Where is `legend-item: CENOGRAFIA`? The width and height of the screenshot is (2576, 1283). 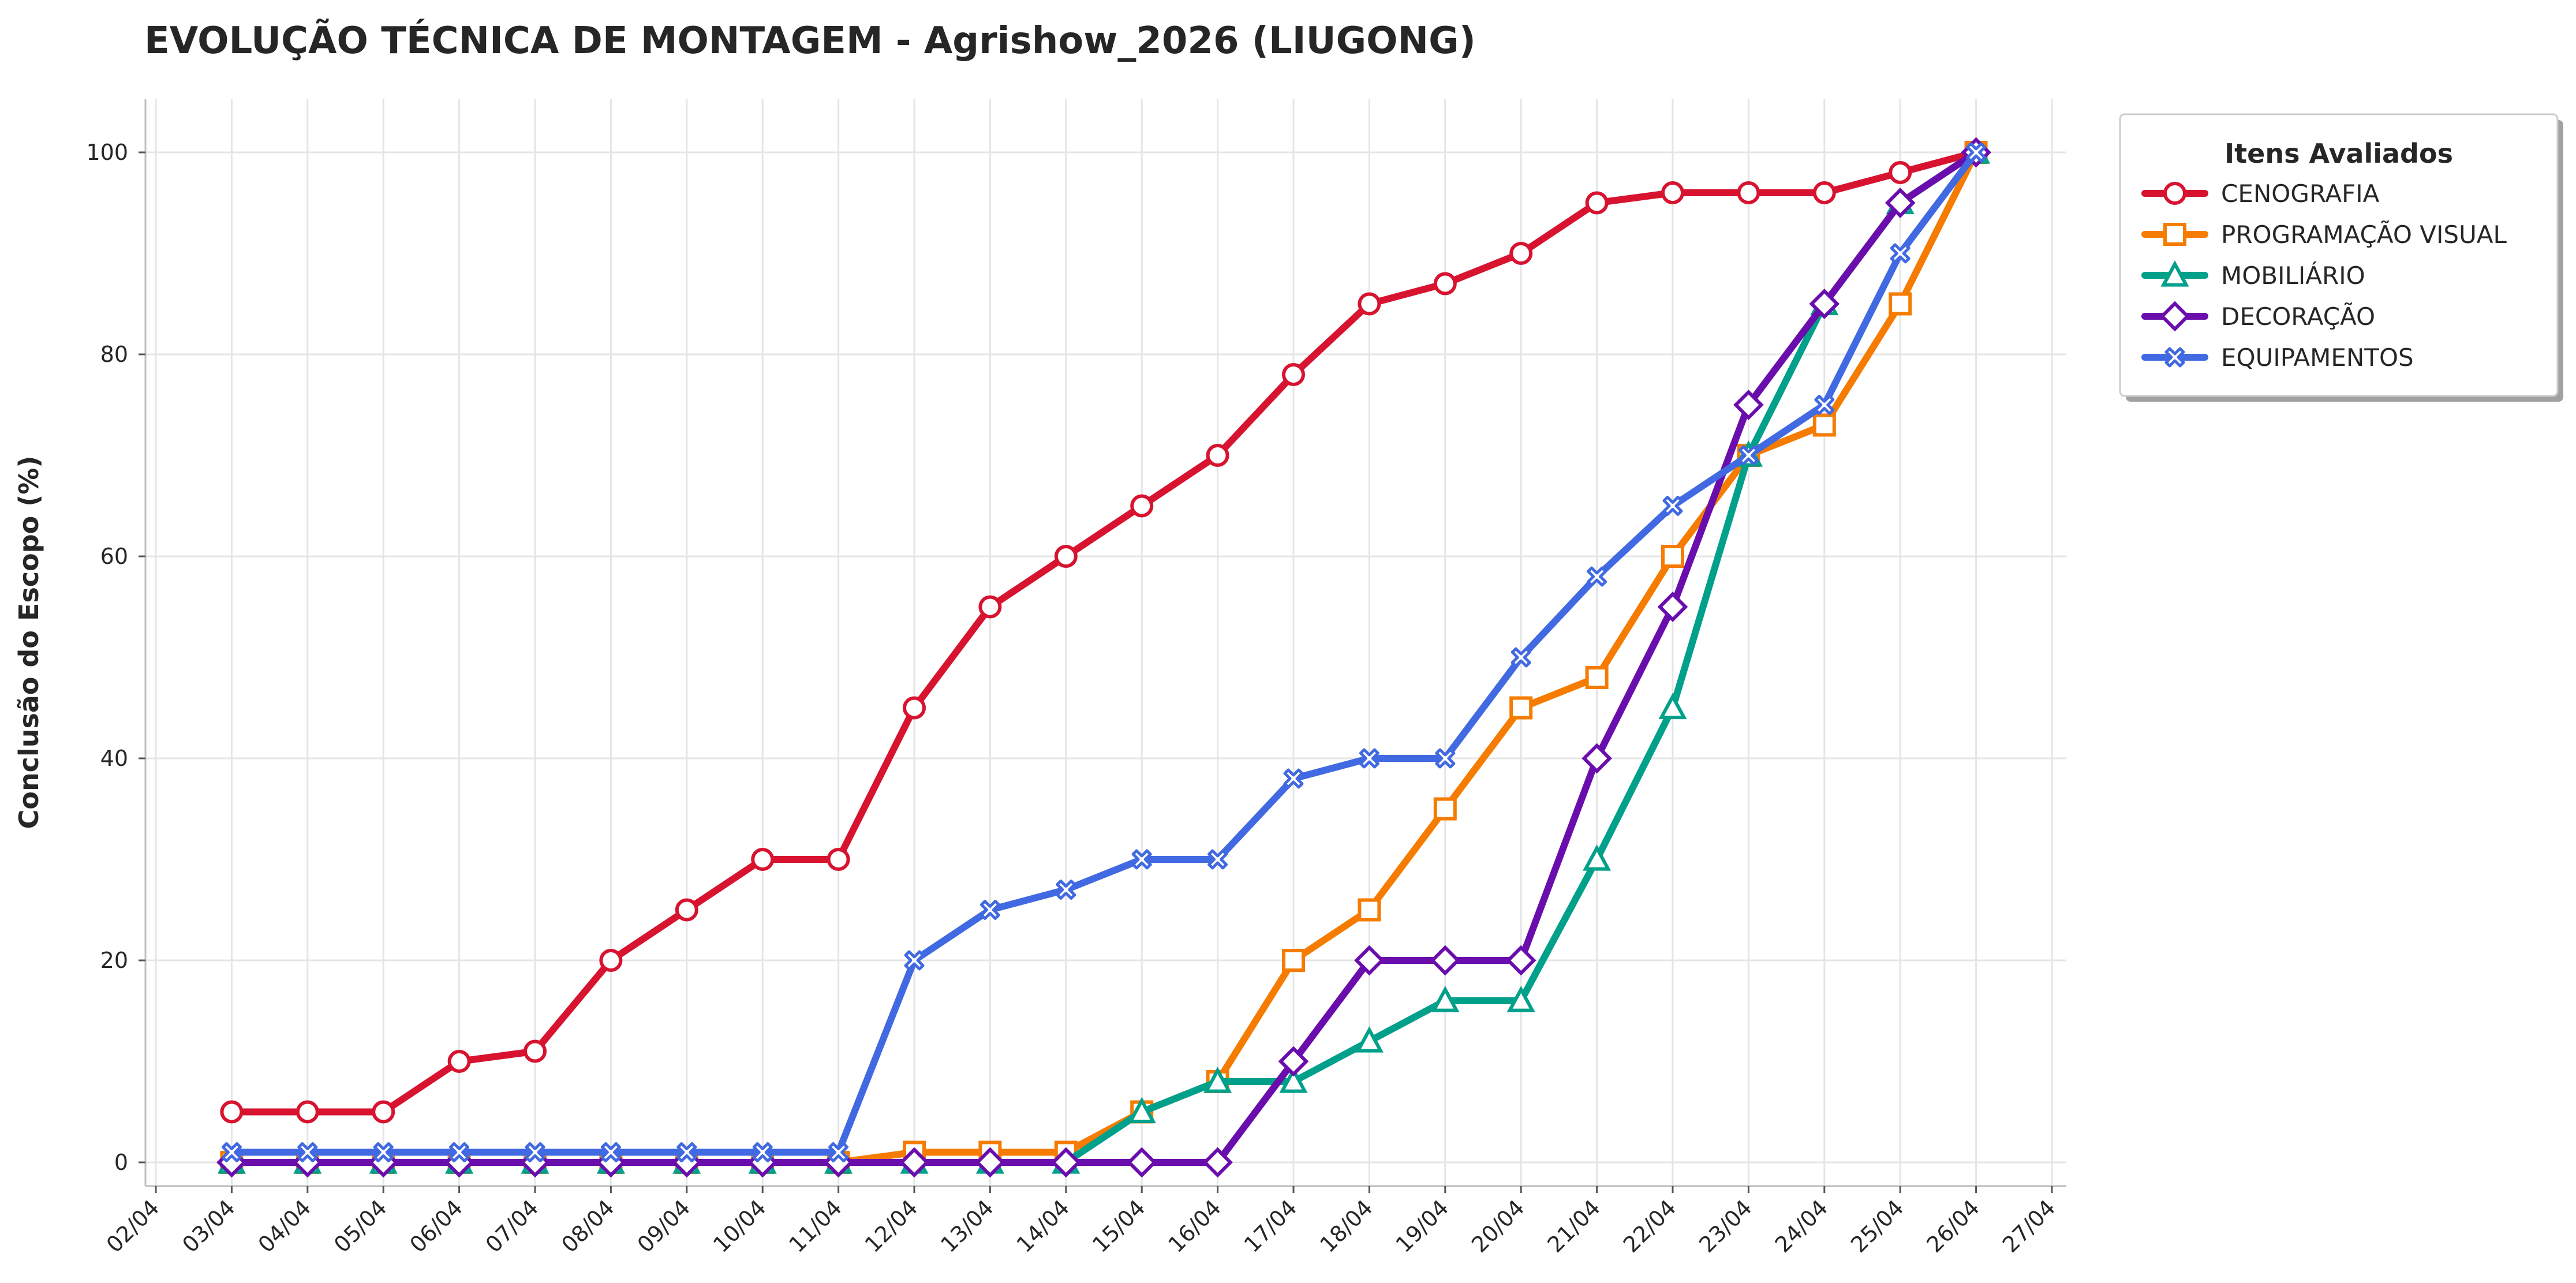
legend-item: CENOGRAFIA is located at coordinates (2260, 193).